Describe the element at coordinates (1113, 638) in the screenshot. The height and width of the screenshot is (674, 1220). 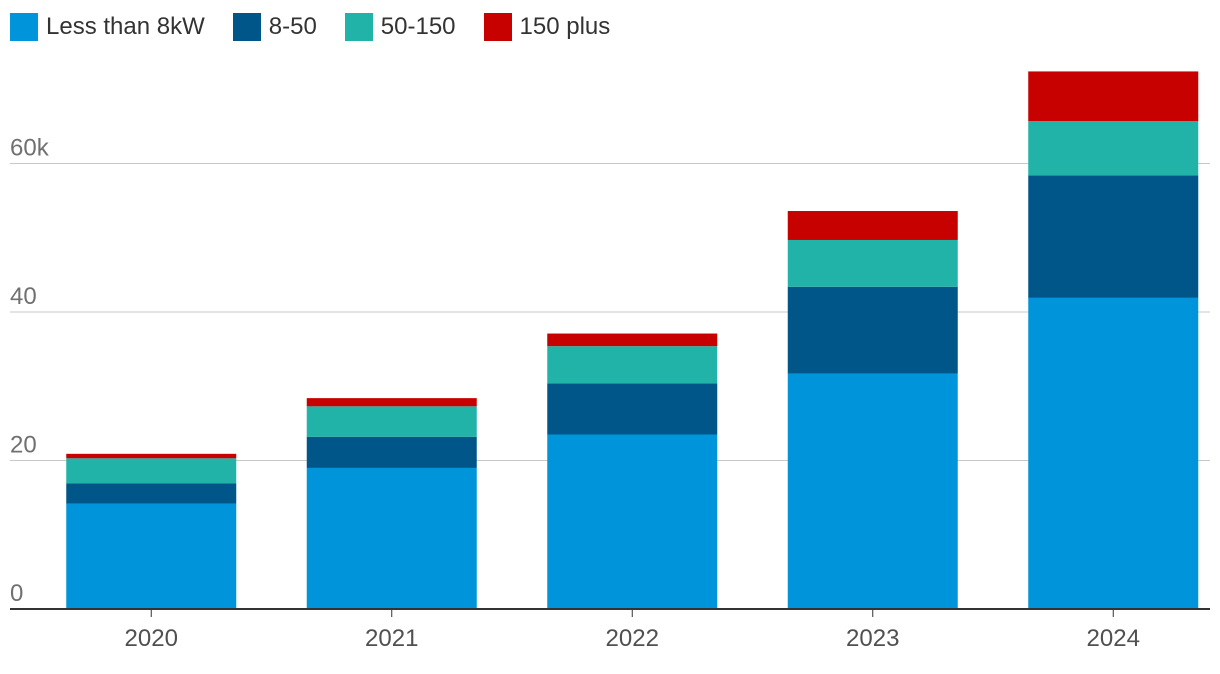
I see `x-tick-label: 2024` at that location.